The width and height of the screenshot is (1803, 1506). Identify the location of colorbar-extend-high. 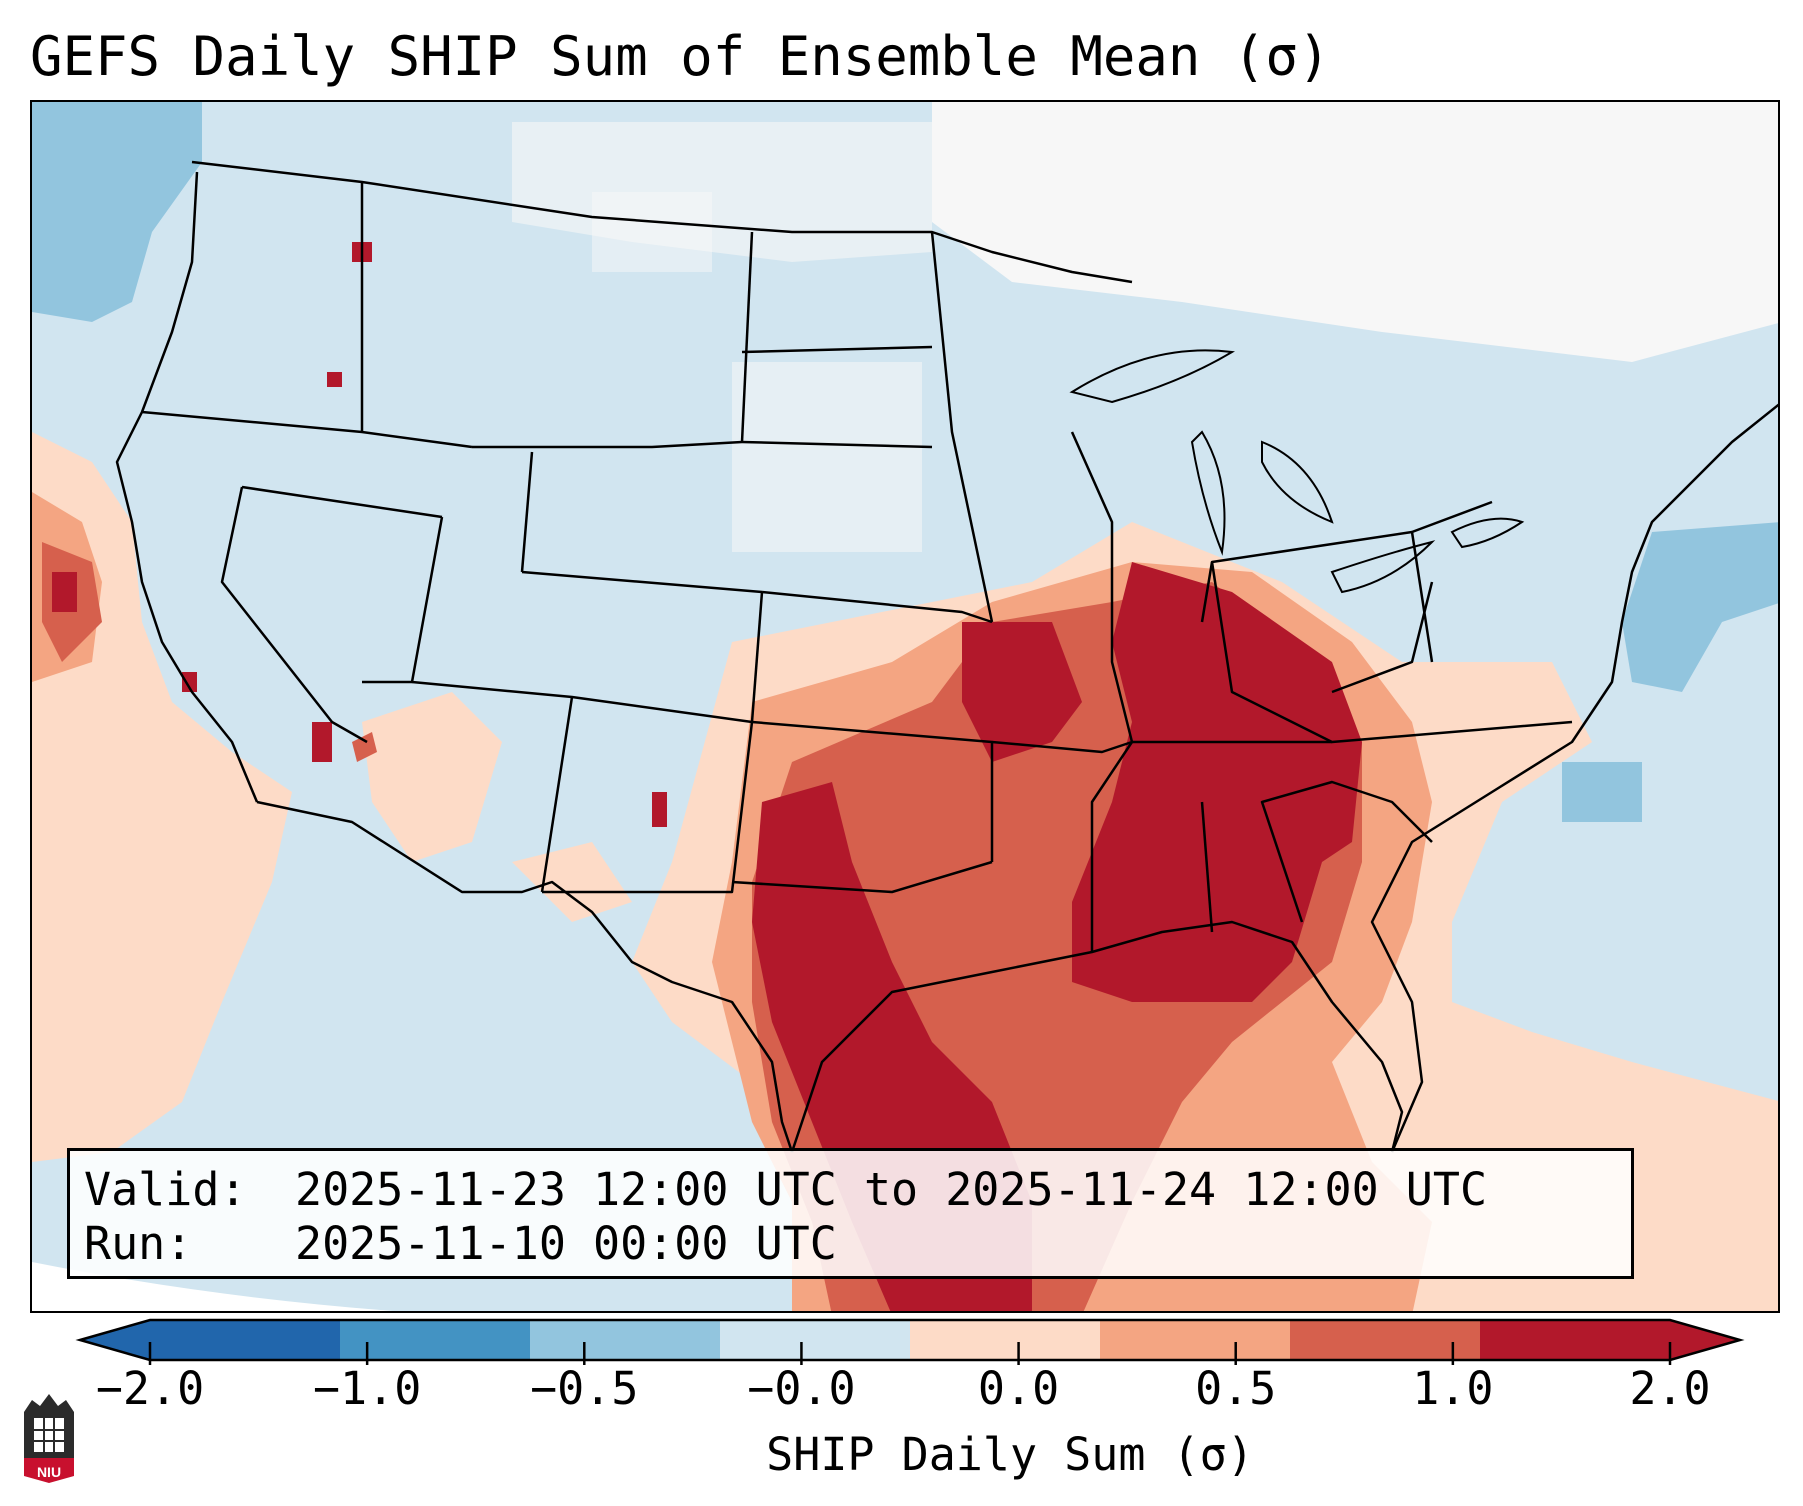
(1705, 1340).